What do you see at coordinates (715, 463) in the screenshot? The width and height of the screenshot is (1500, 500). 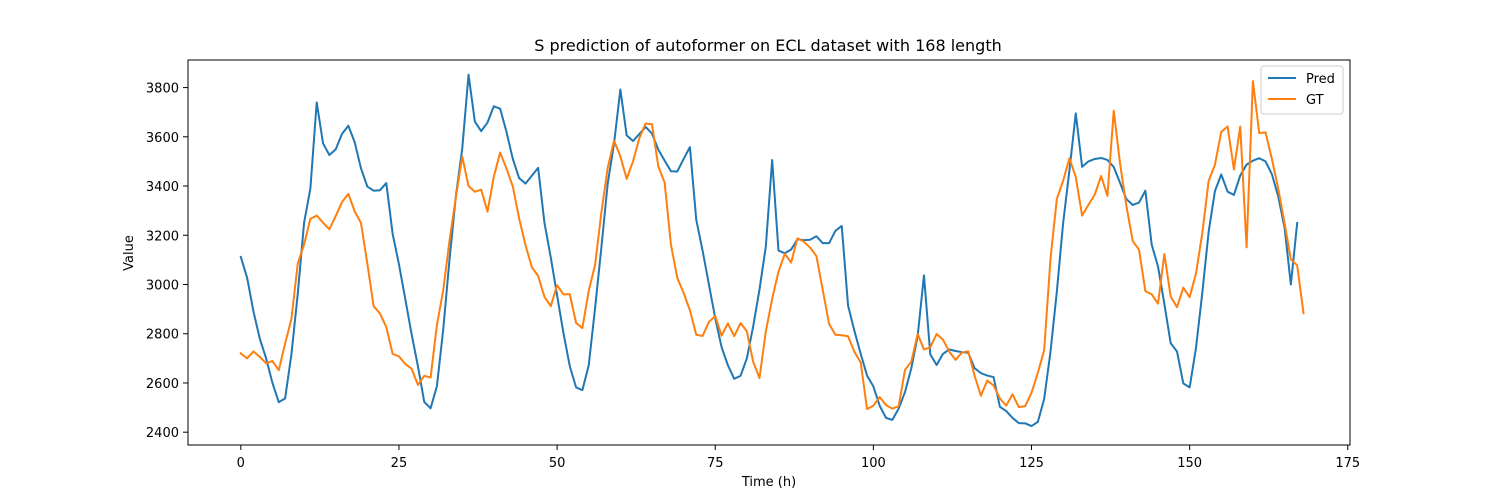 I see `x-tick-label: 75` at bounding box center [715, 463].